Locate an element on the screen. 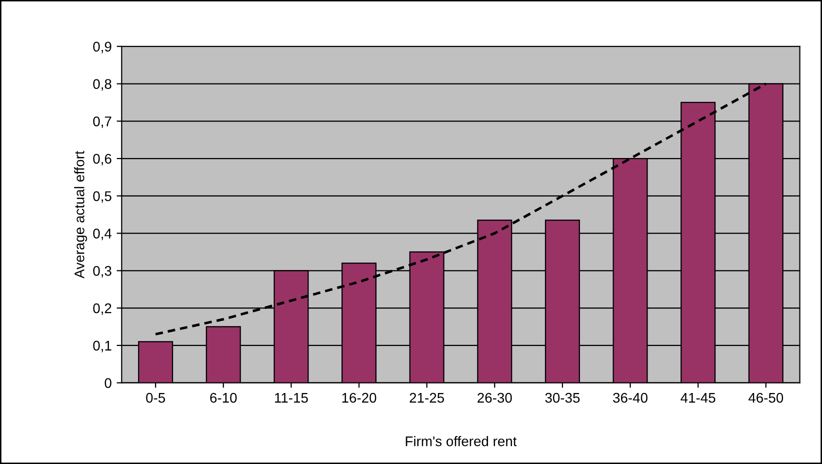 This screenshot has width=822, height=464. x-tick-label: 30-35 is located at coordinates (562, 397).